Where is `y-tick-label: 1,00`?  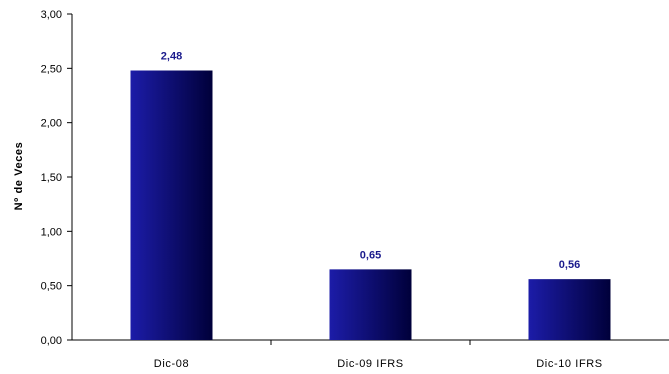 y-tick-label: 1,00 is located at coordinates (51, 232).